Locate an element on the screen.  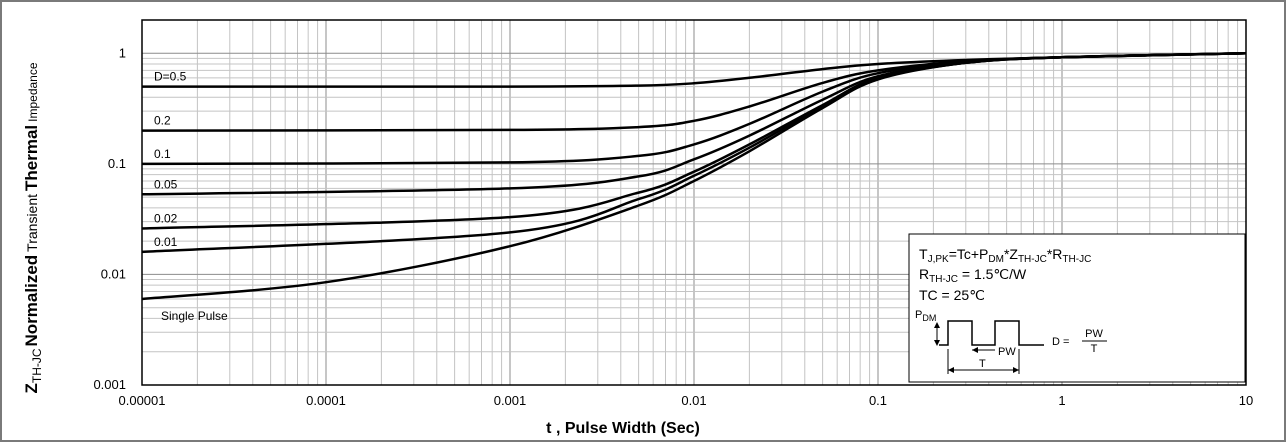
pdm-label: PDM is located at coordinates (925, 316).